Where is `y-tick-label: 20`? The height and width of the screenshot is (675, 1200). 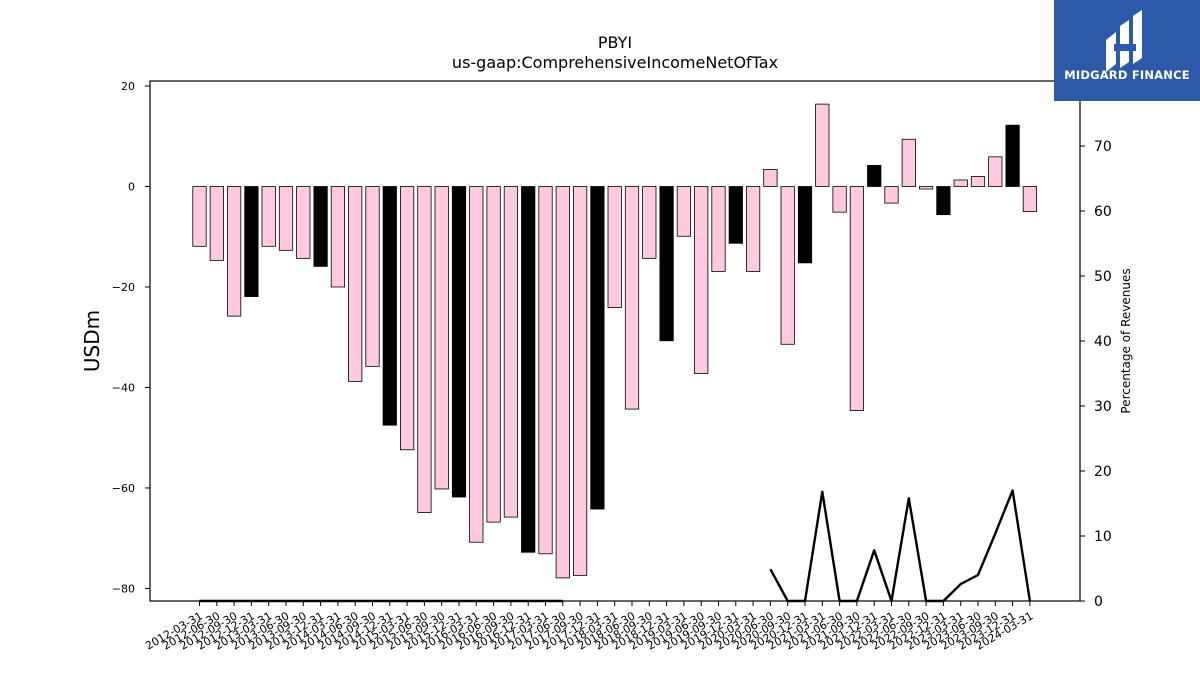
y-tick-label: 20 is located at coordinates (128, 86).